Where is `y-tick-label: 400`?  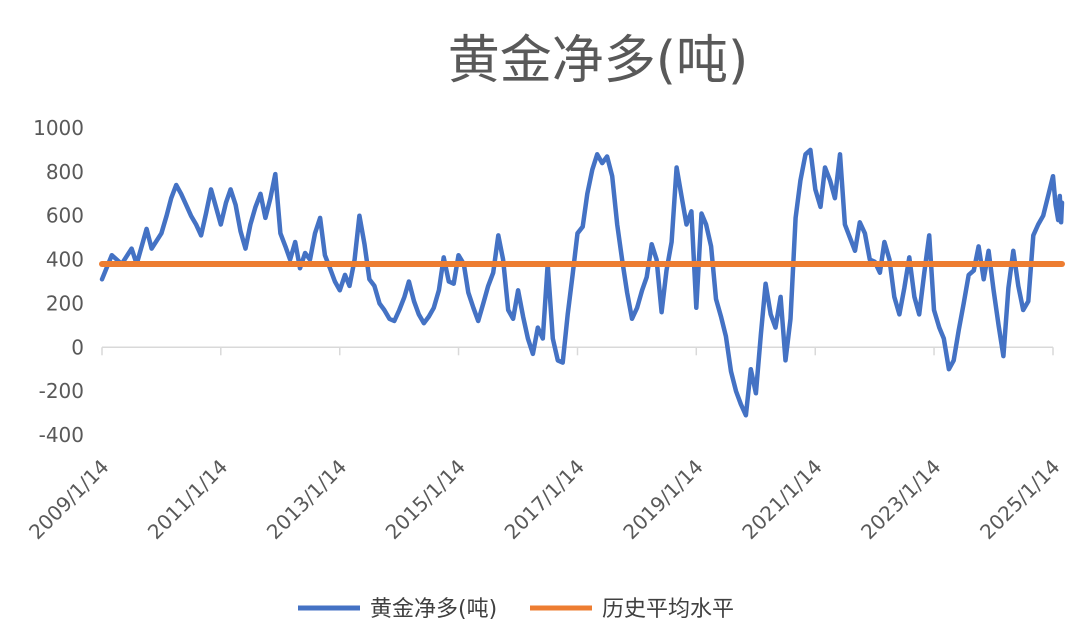
y-tick-label: 400 is located at coordinates (65, 260).